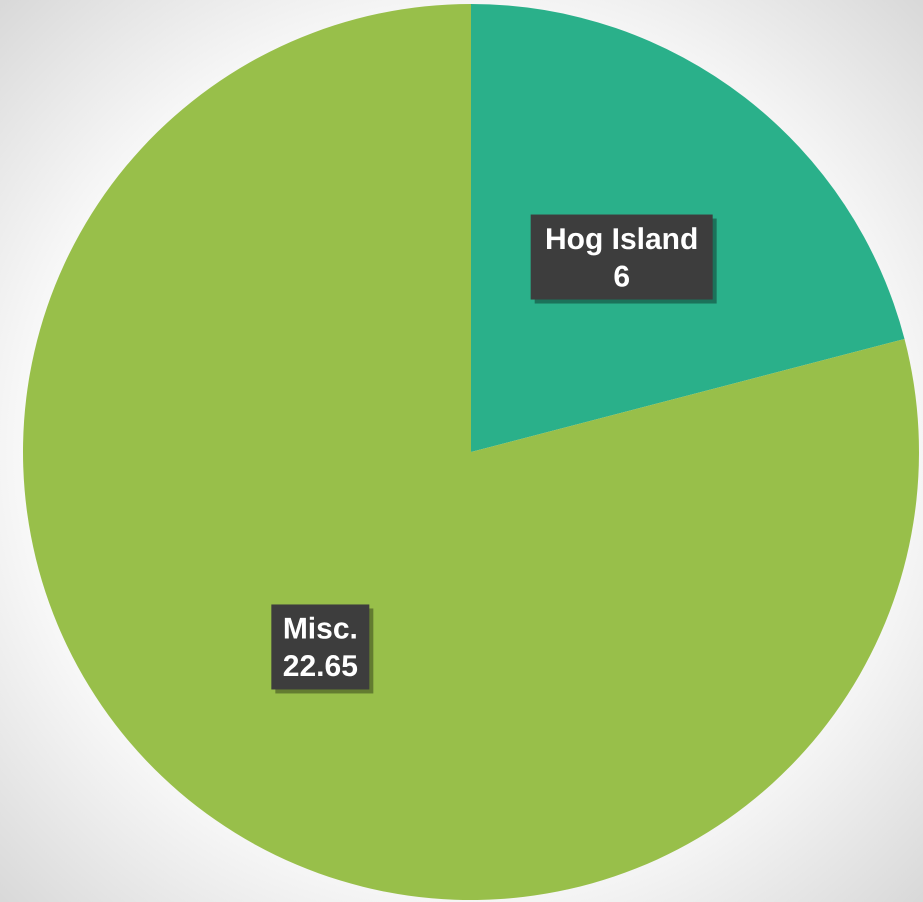 The image size is (923, 902). What do you see at coordinates (621, 239) in the screenshot?
I see `slice-label: Hog Island` at bounding box center [621, 239].